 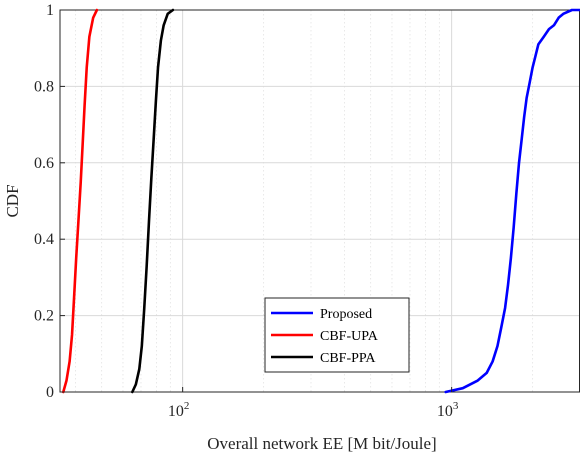 I want to click on y-tick-label: 0.6, so click(x=44, y=163).